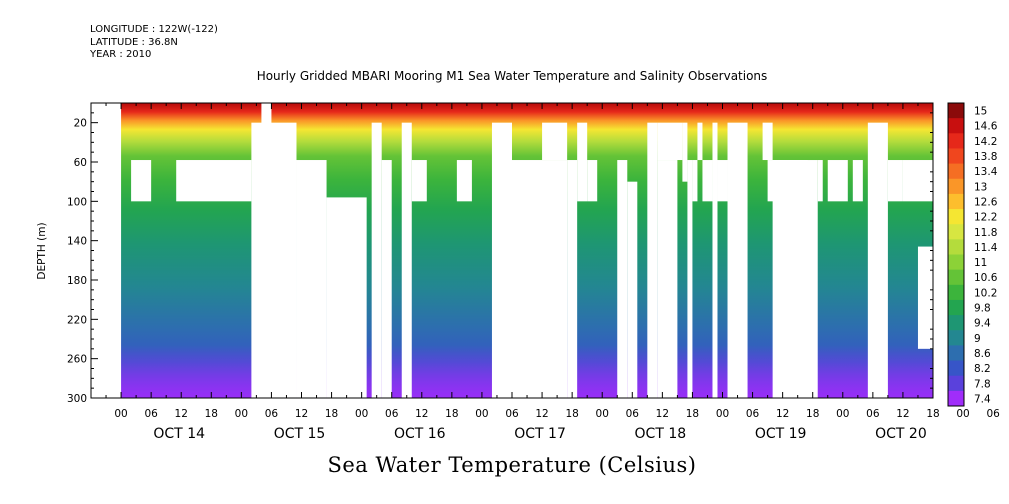  Describe the element at coordinates (420, 434) in the screenshot. I see `x-day-label: OCT 16` at that location.